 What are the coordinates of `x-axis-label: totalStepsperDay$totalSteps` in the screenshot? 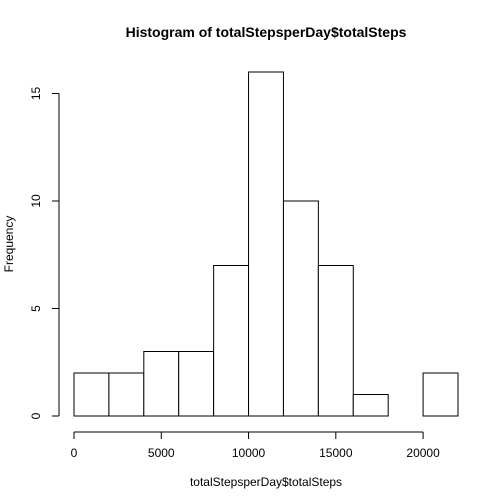 It's located at (266, 482).